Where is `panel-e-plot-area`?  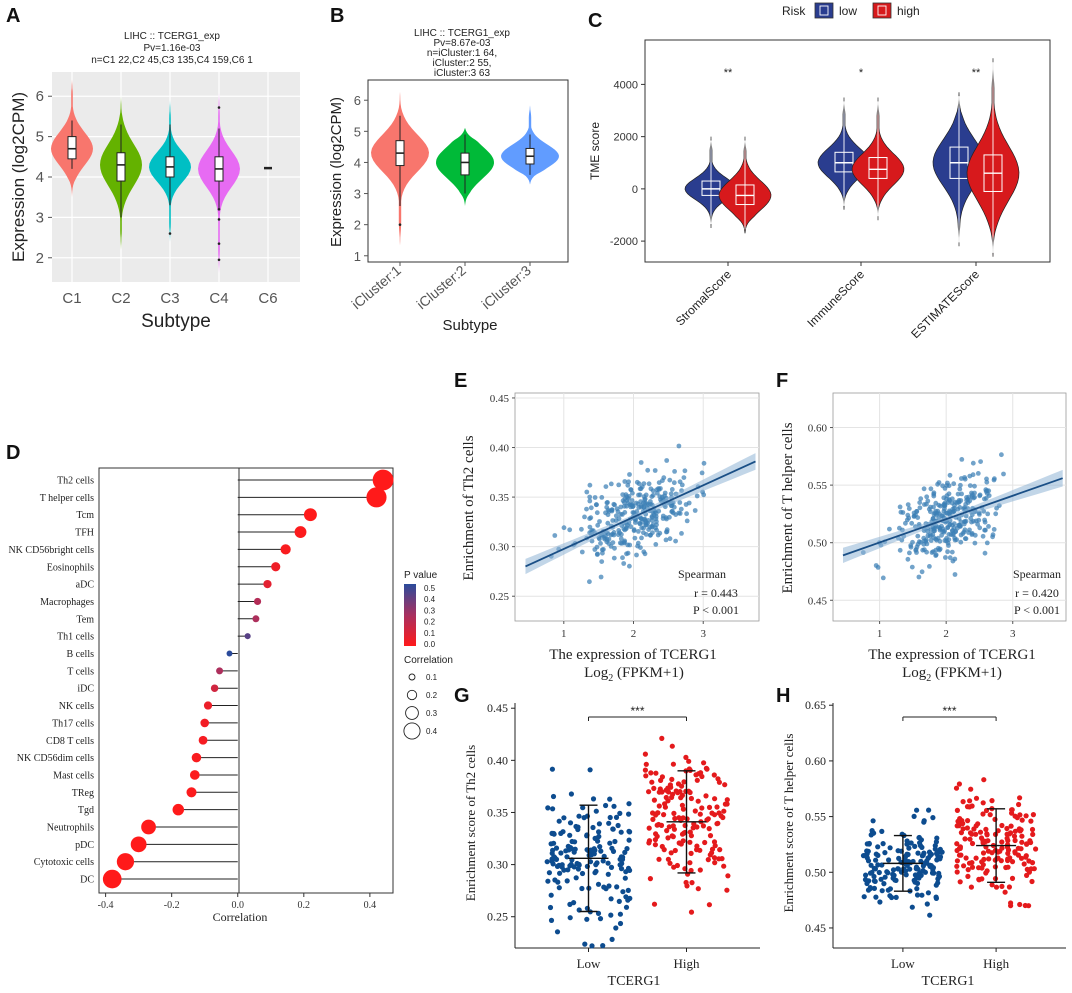 panel-e-plot-area is located at coordinates (637, 507).